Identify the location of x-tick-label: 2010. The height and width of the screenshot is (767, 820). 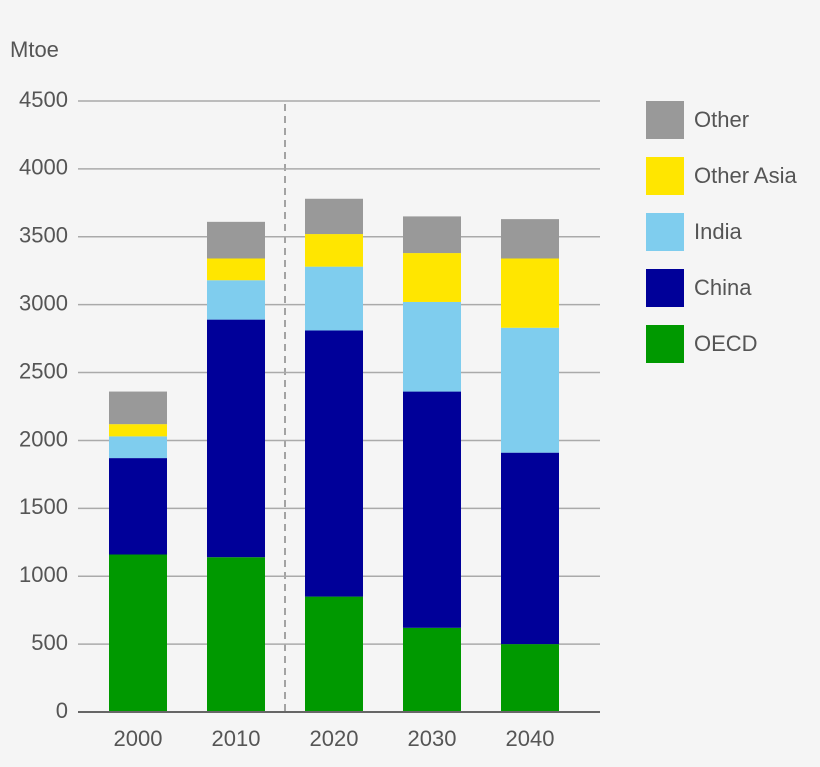
(236, 738).